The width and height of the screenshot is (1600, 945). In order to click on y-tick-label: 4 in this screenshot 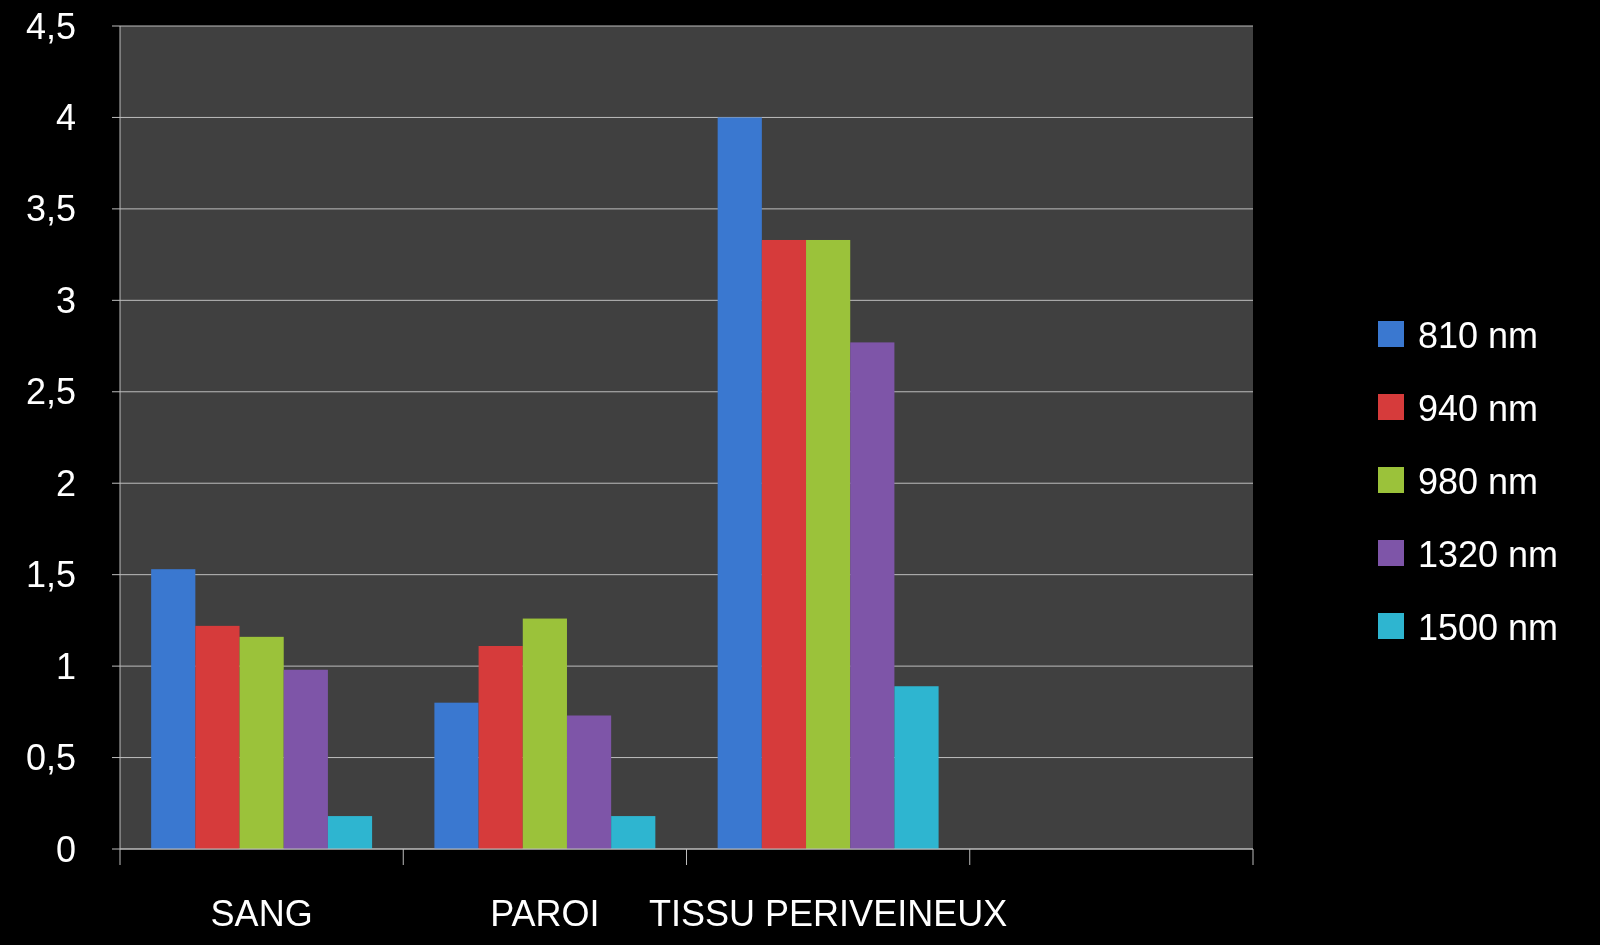, I will do `click(65, 118)`.